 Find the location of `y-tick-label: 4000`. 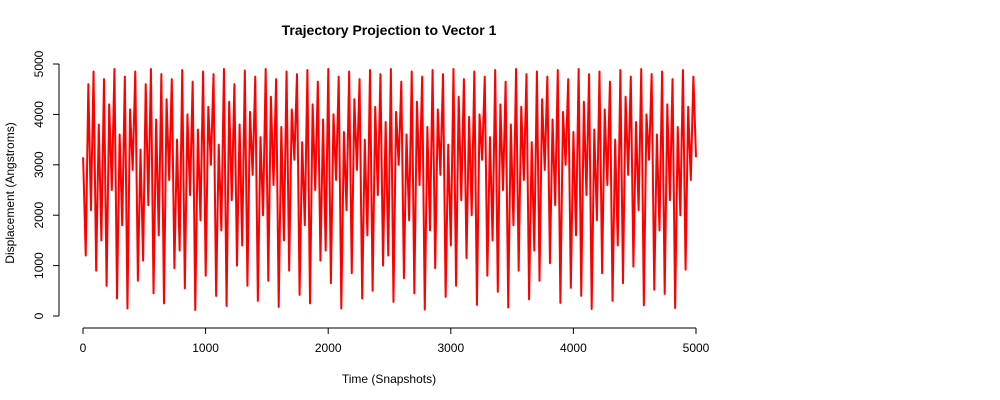

y-tick-label: 4000 is located at coordinates (39, 114).